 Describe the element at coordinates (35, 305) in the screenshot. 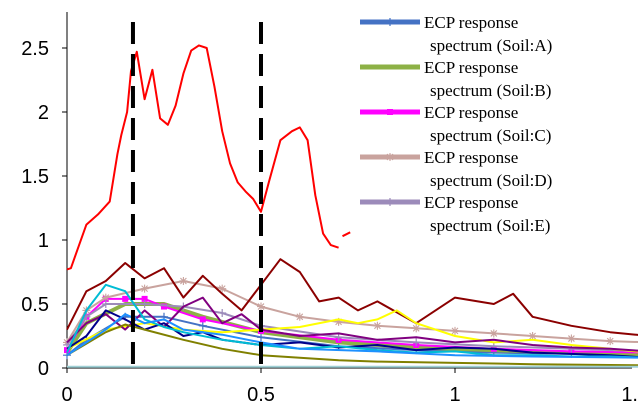

I see `y-tick-label: 0.5` at that location.